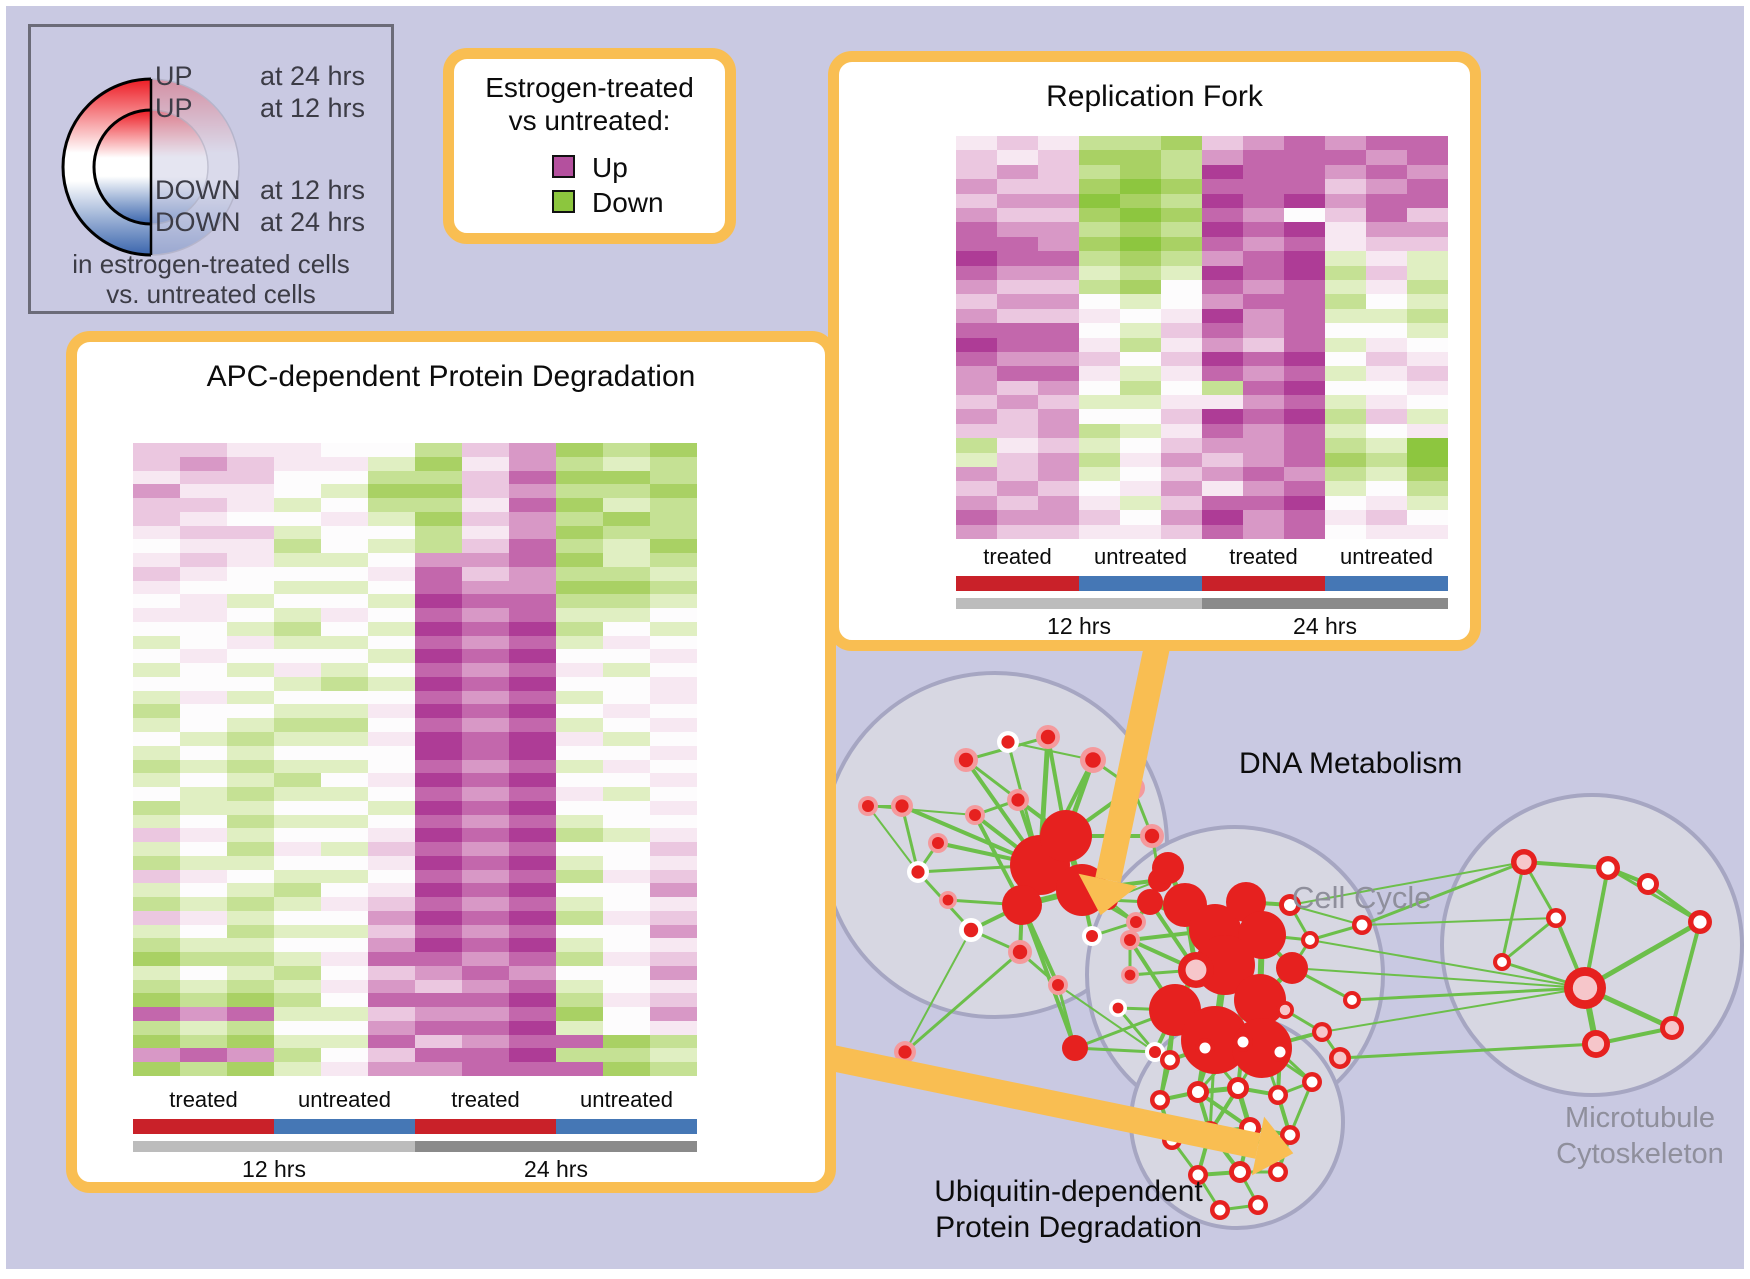  I want to click on rf-group-treated-24: treated, so click(1263, 556).